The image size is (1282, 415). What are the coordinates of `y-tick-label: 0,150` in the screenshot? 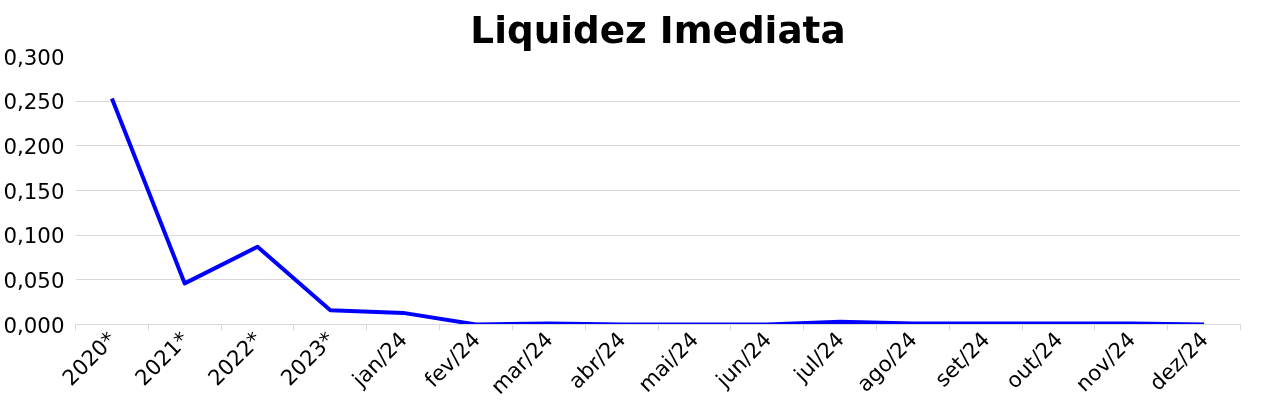 It's located at (34, 191).